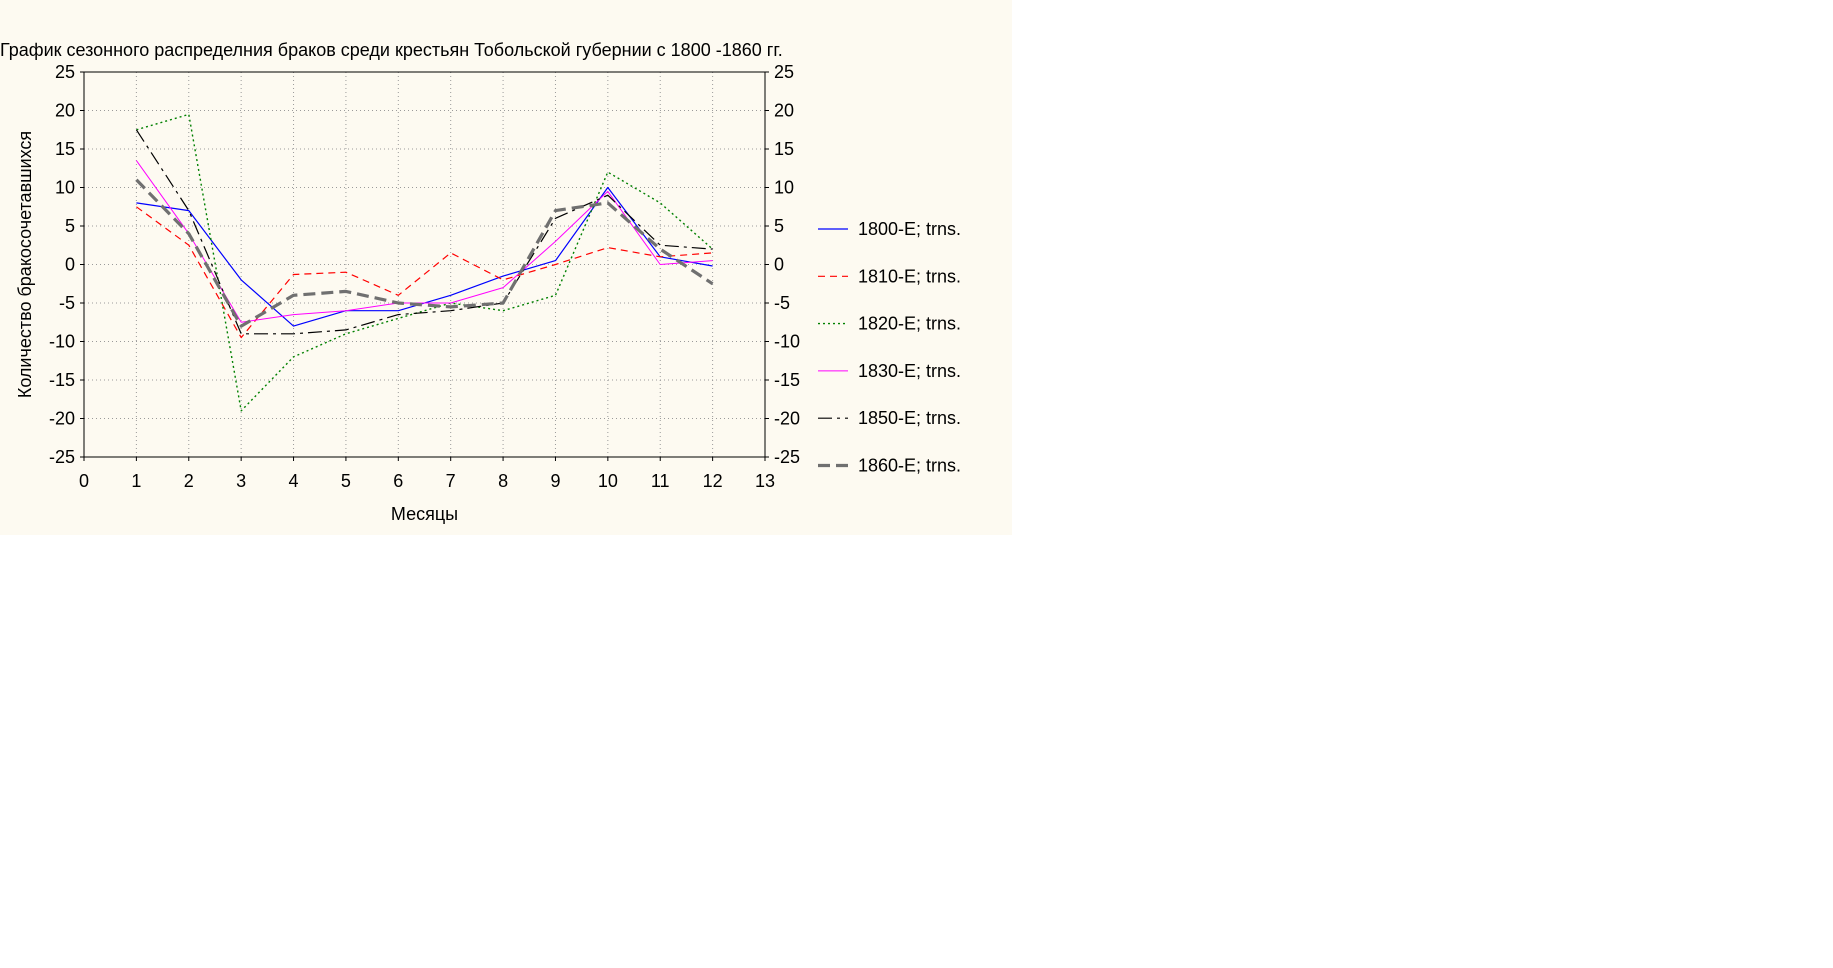 This screenshot has height=968, width=1833. What do you see at coordinates (294, 481) in the screenshot?
I see `x-tick-label: 4` at bounding box center [294, 481].